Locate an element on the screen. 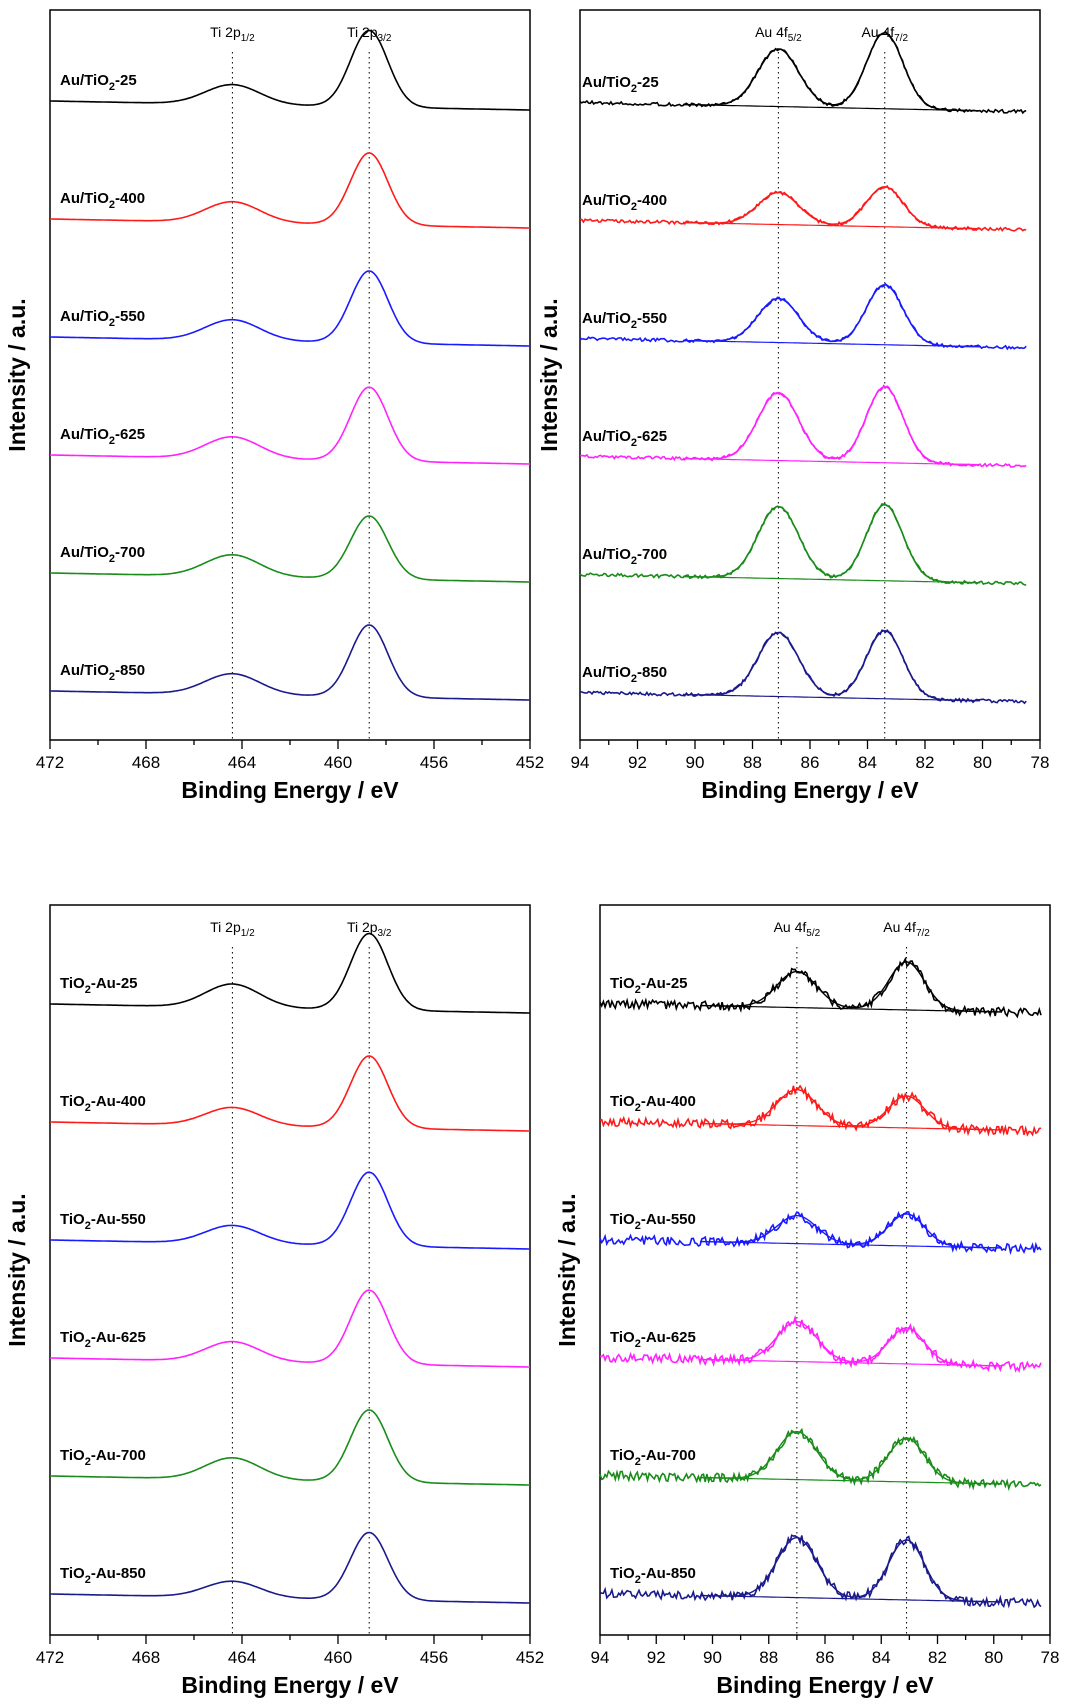  x-tick-label: 86 is located at coordinates (825, 1657).